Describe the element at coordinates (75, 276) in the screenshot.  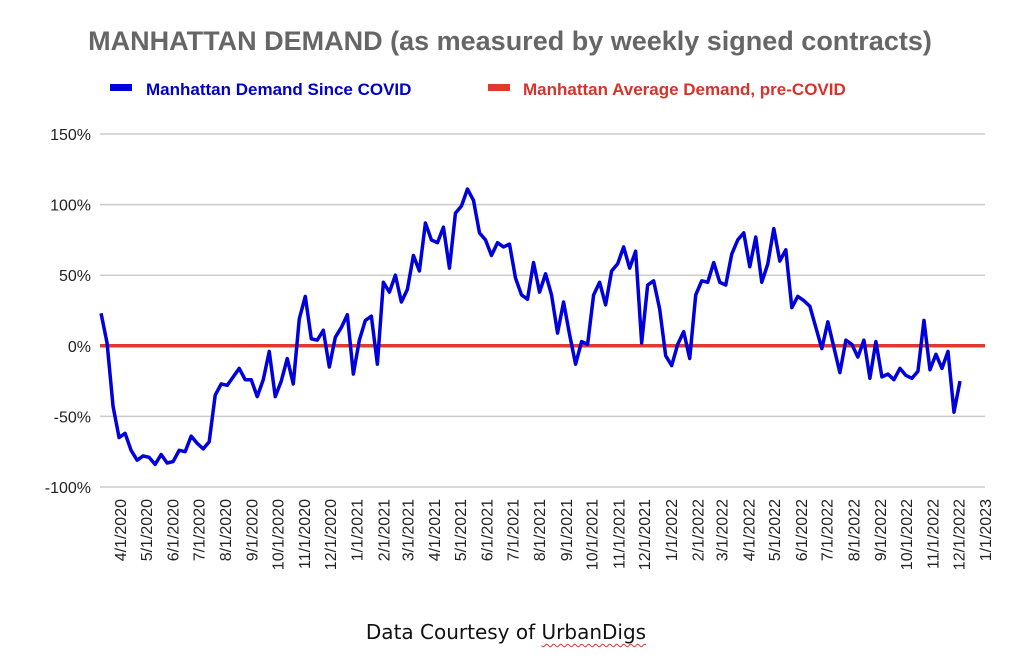
I see `y-tick-label: 50%` at that location.